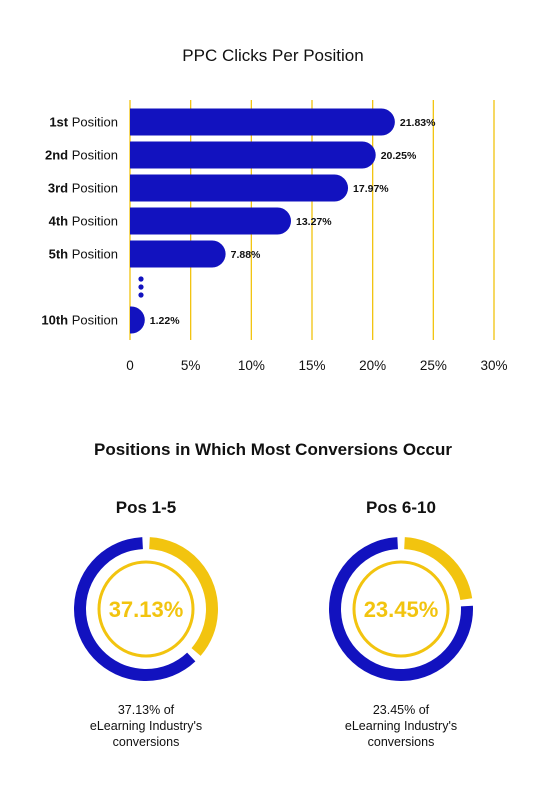 The height and width of the screenshot is (800, 546). Describe the element at coordinates (59, 221) in the screenshot. I see `category-ordinal: 4th` at that location.